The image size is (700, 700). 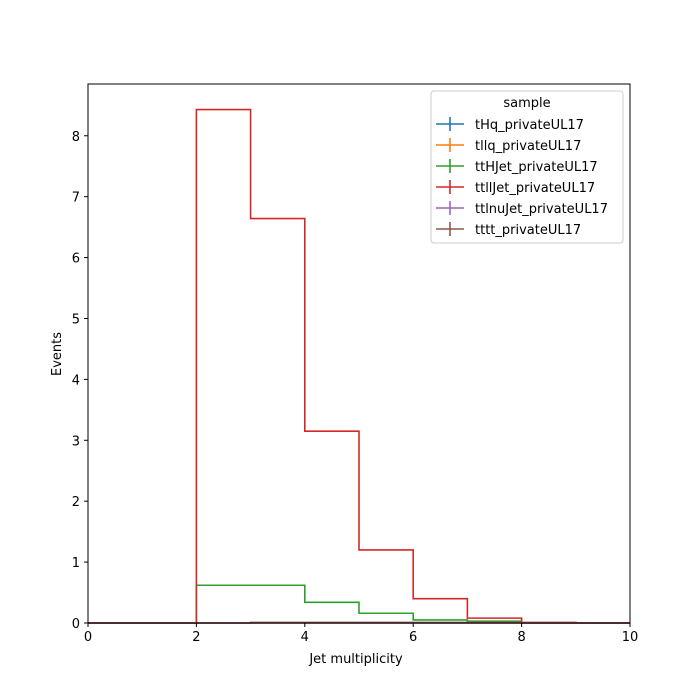 What do you see at coordinates (76, 563) in the screenshot?
I see `y-tick-label-1: 1` at bounding box center [76, 563].